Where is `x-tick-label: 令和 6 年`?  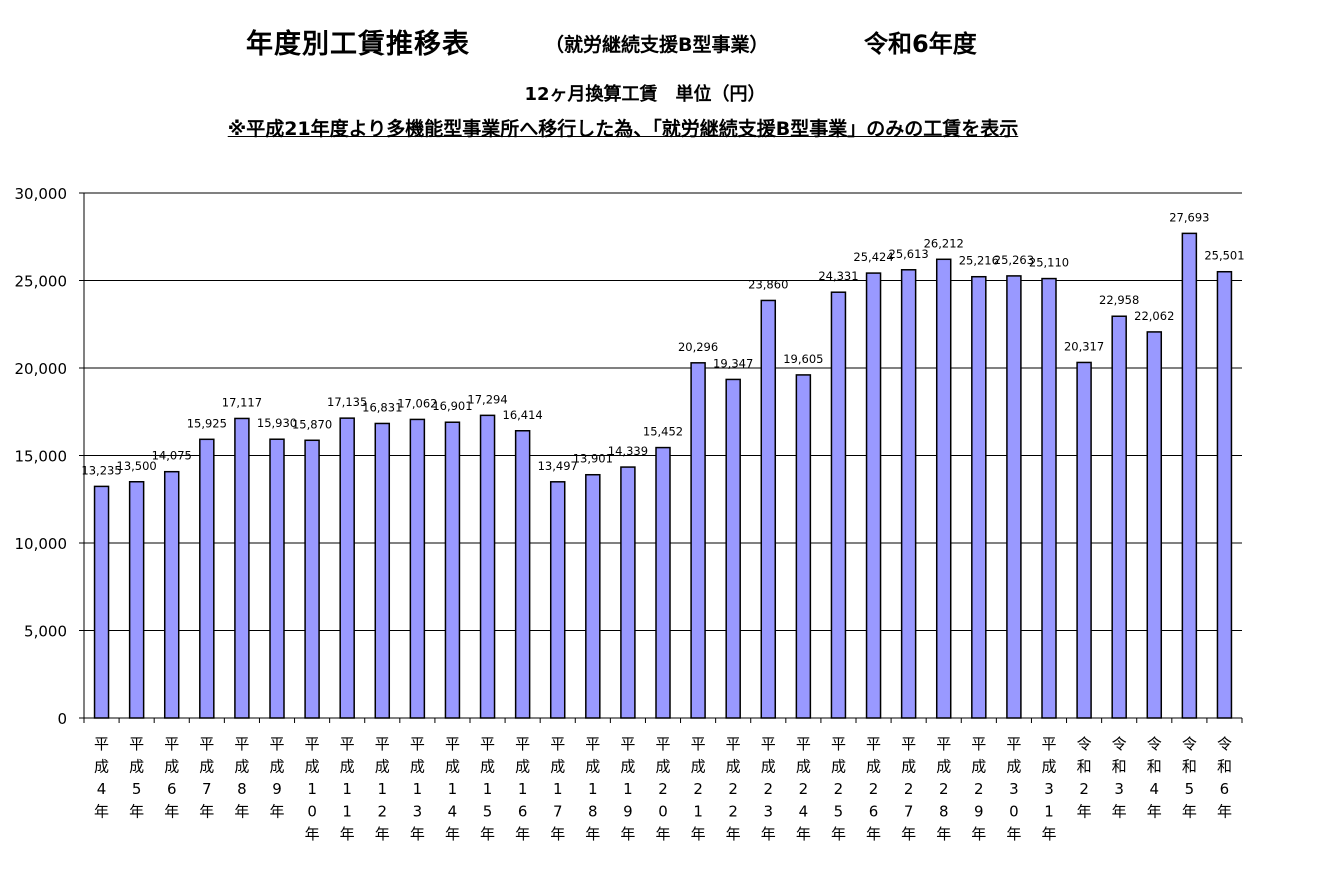
x-tick-label: 令和 6 年 is located at coordinates (1224, 778).